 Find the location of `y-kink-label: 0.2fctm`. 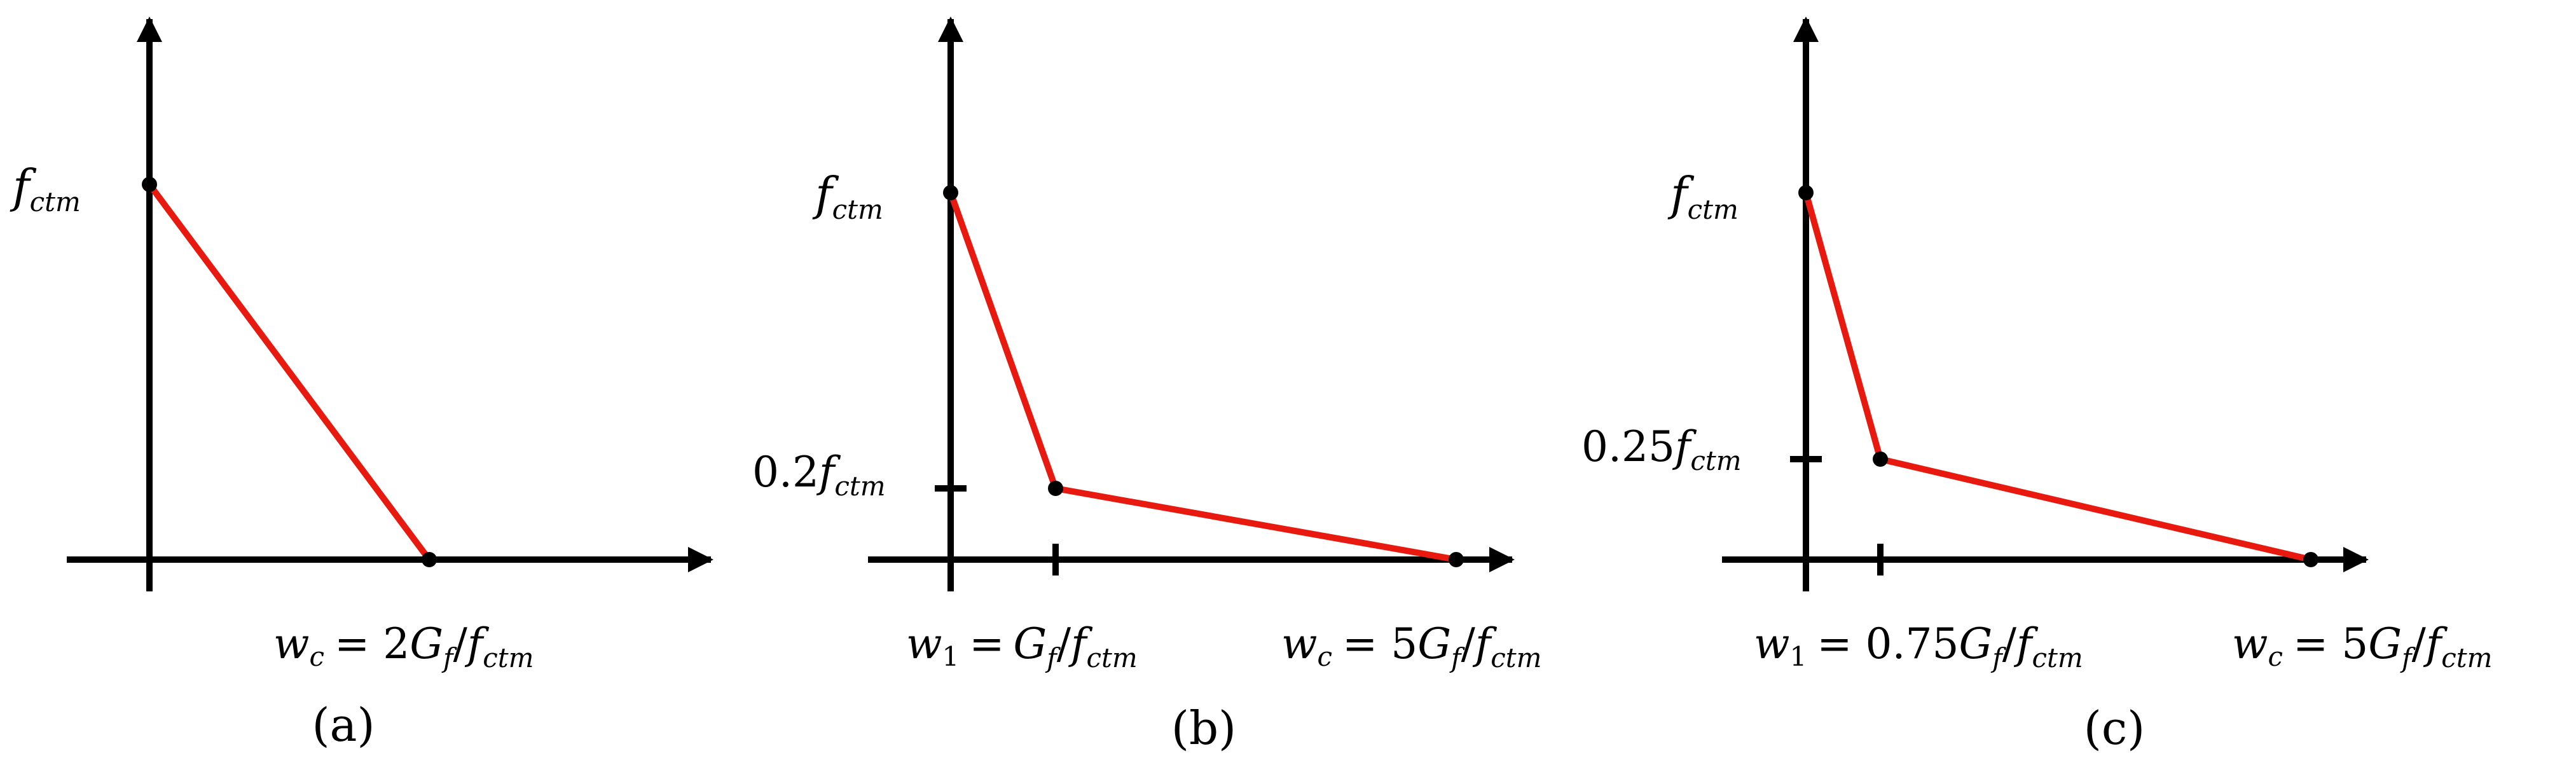

y-kink-label: 0.2fctm is located at coordinates (819, 475).